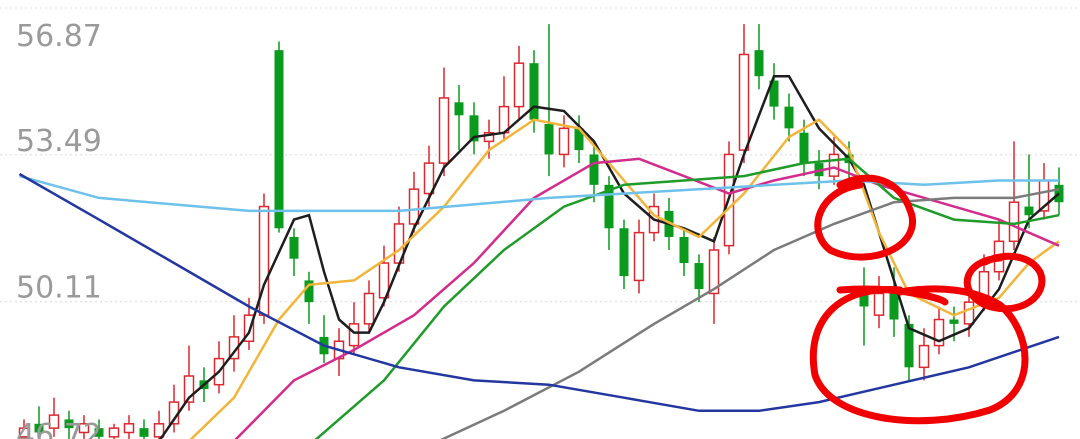 Image resolution: width=1080 pixels, height=439 pixels. Describe the element at coordinates (59, 141) in the screenshot. I see `y-tick-label: 53.49` at that location.